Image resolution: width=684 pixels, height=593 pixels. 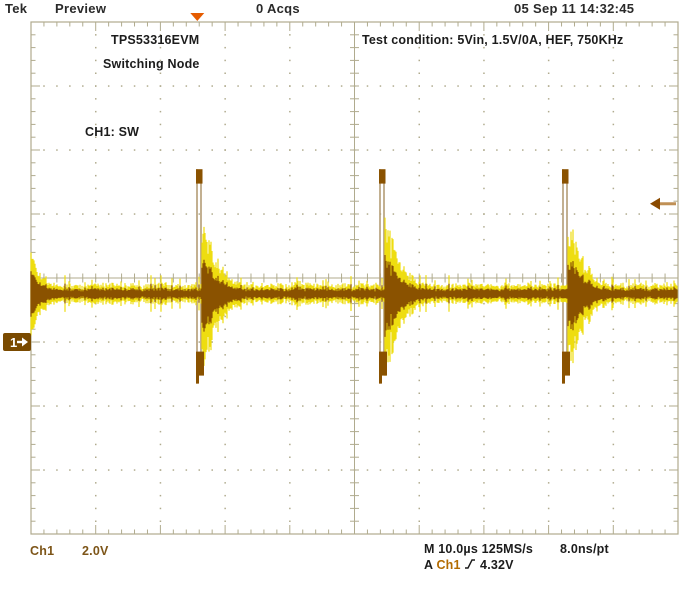 I want to click on trigger-level: 4.32V, so click(x=497, y=565).